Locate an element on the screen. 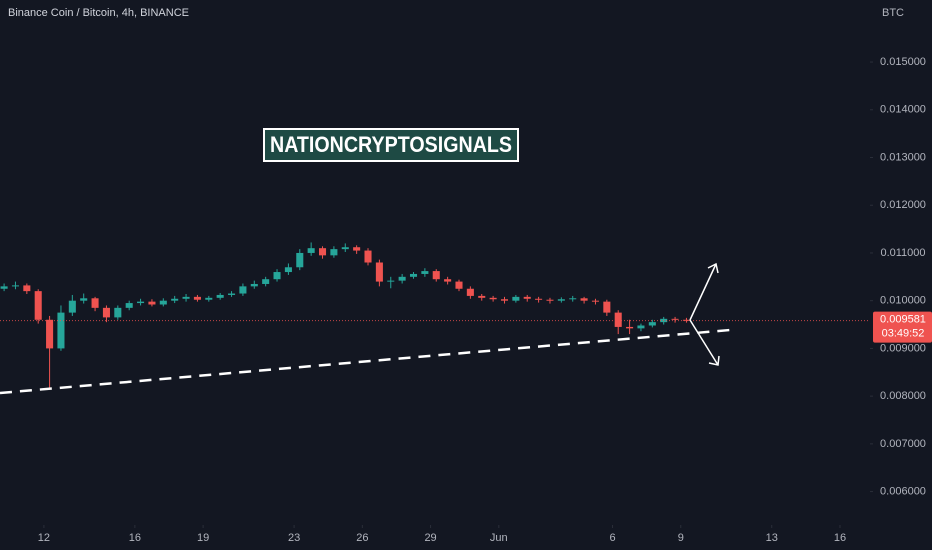 The image size is (932, 550). direction-arrows is located at coordinates (704, 314).